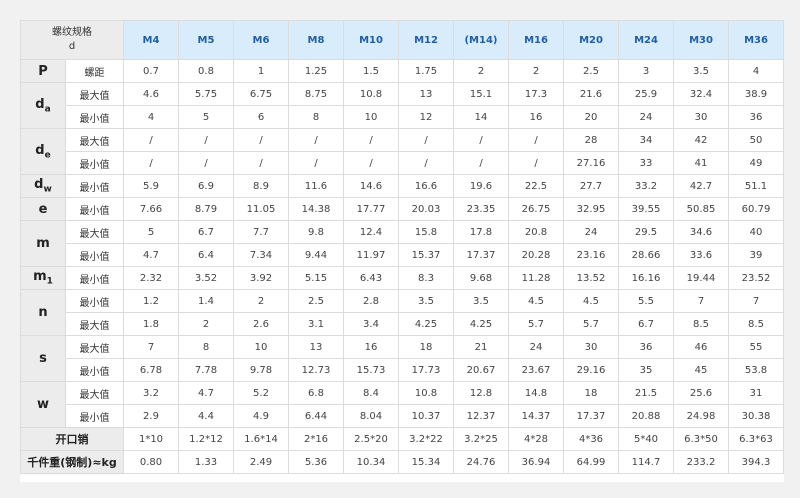  What do you see at coordinates (151, 324) in the screenshot?
I see `table-cell: 1.8` at bounding box center [151, 324].